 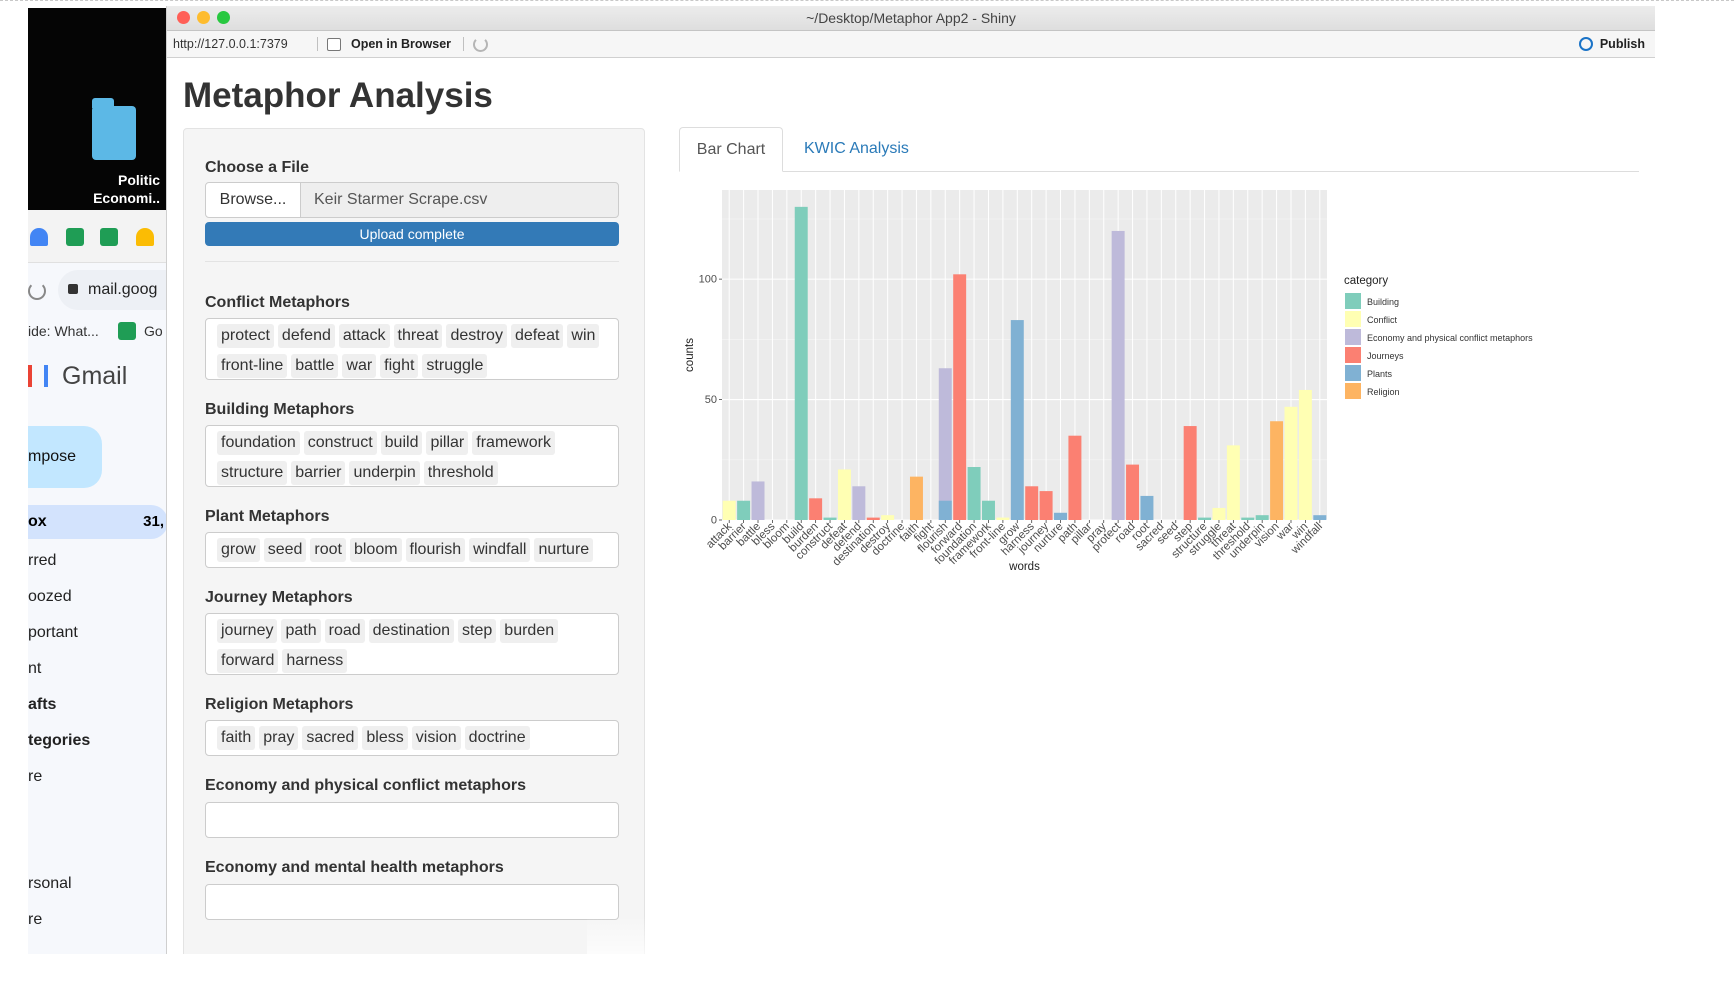 What do you see at coordinates (1353, 355) in the screenshot?
I see `legend-key` at bounding box center [1353, 355].